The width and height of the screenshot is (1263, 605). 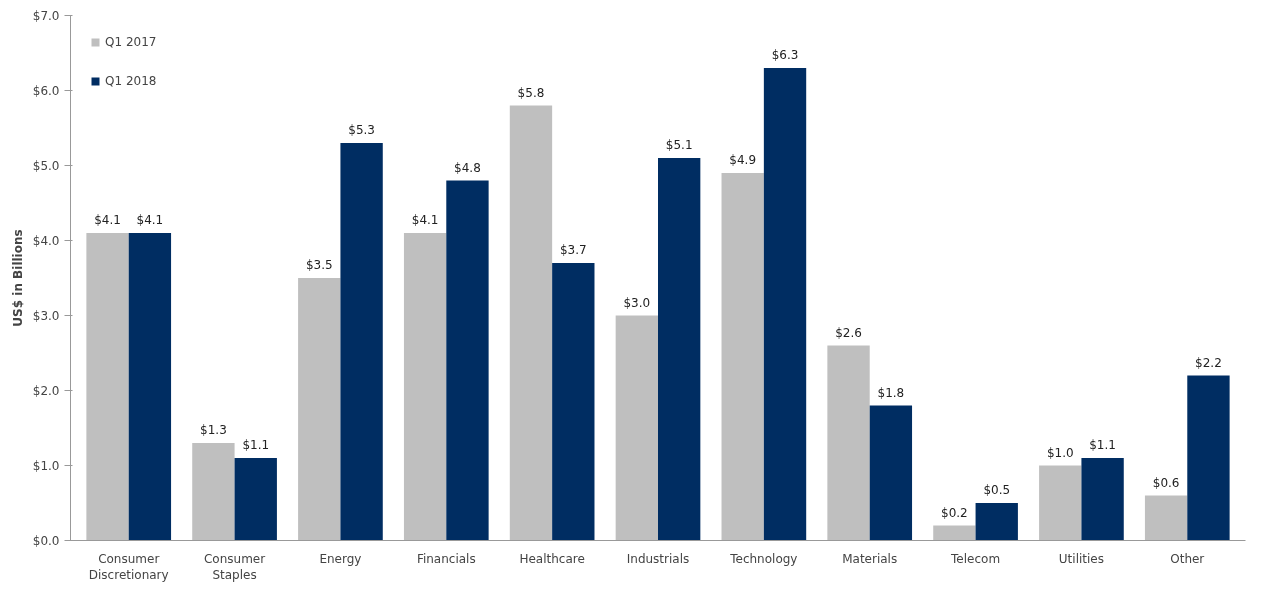 I want to click on y-axis-title: US$ in Billions, so click(x=17, y=278).